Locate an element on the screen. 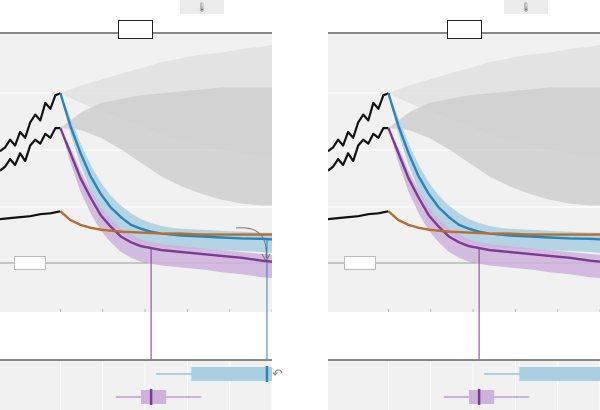 This screenshot has height=410, width=600. return-arrow-icon: ↶ is located at coordinates (277, 374).